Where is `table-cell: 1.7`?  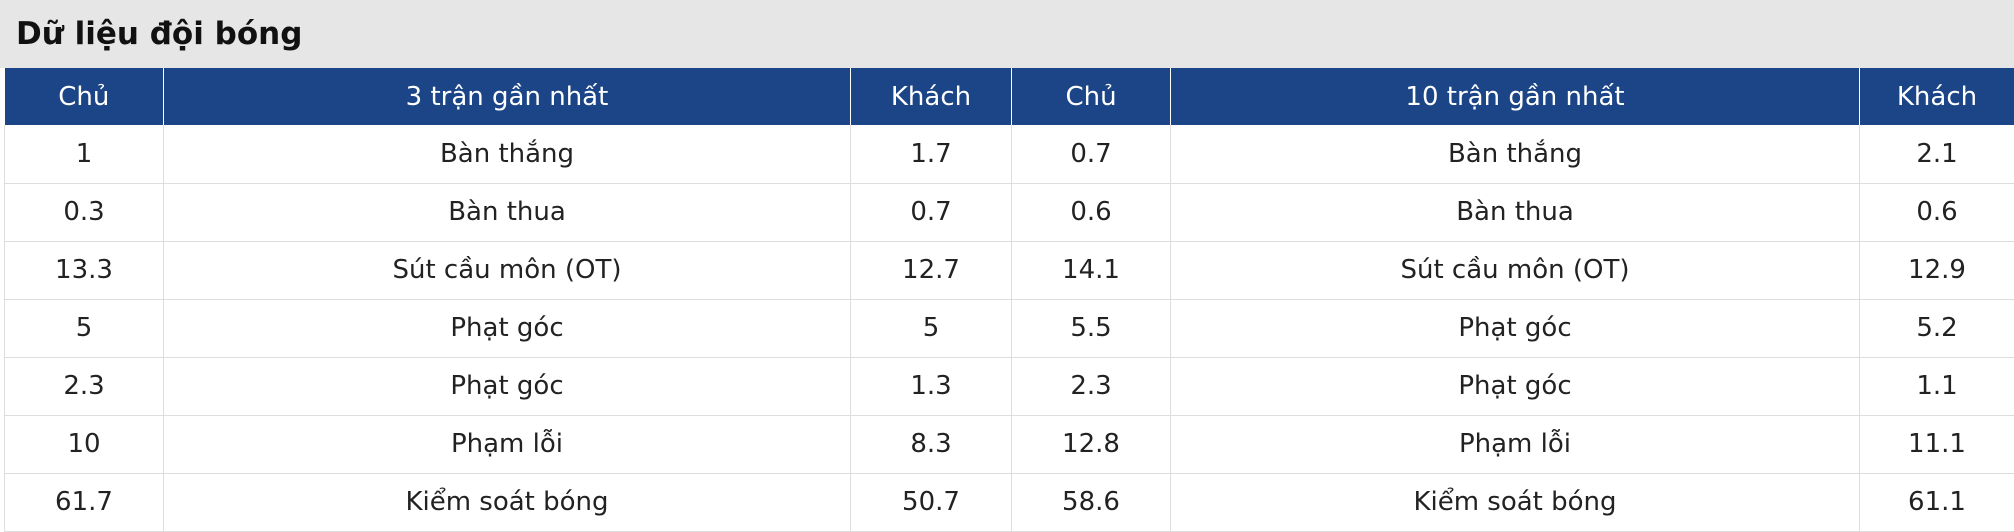 table-cell: 1.7 is located at coordinates (931, 154).